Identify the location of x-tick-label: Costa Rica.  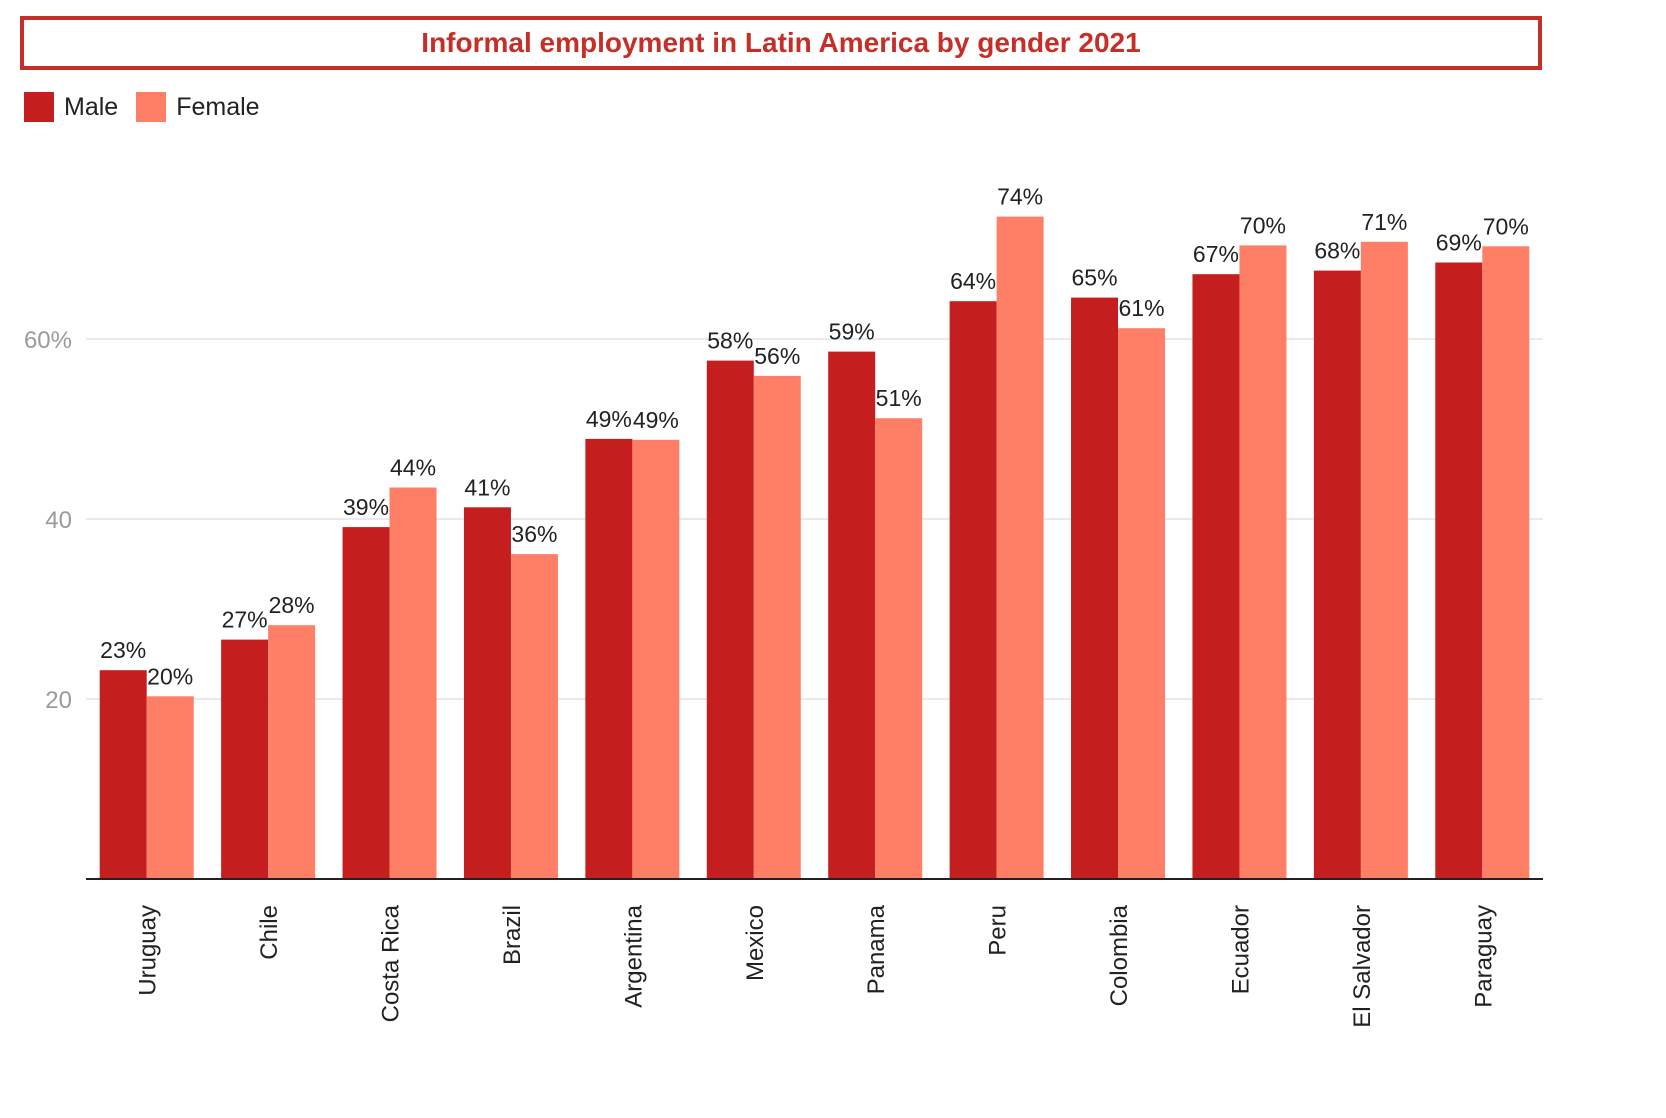
(391, 963).